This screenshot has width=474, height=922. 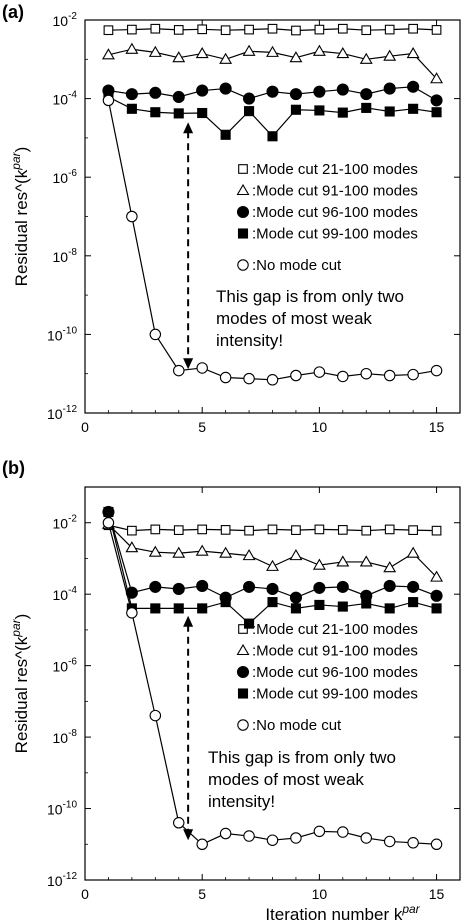 I want to click on y-tick-label: 10⁻¹², so click(x=62, y=880).